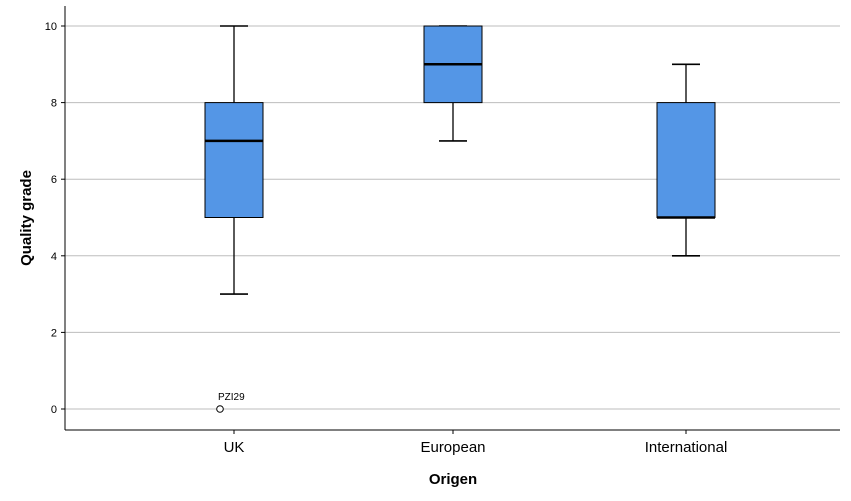 This screenshot has height=501, width=851. I want to click on x-category-label: European, so click(452, 447).